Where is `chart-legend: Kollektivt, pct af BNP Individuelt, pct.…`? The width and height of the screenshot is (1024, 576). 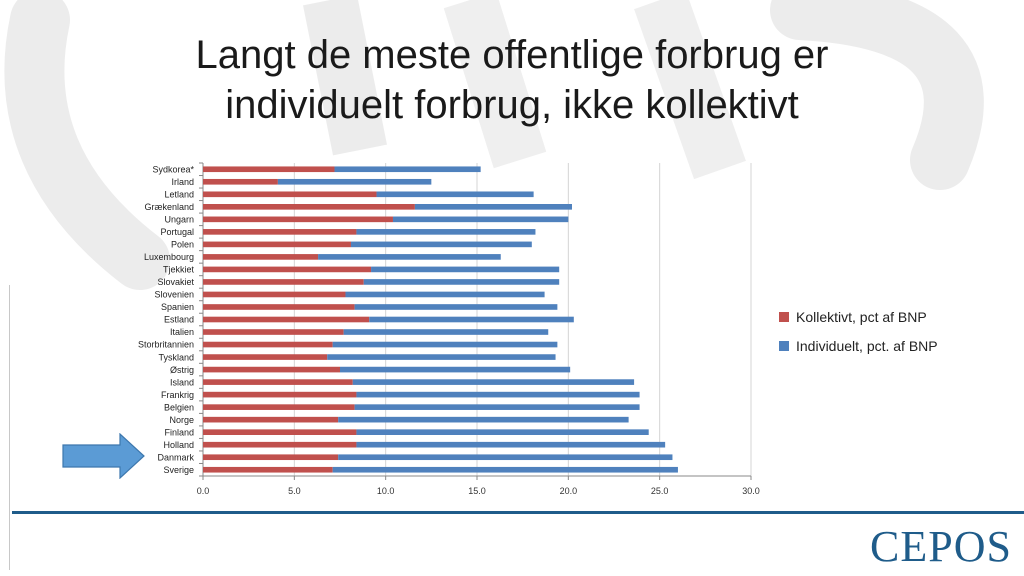
chart-legend: Kollektivt, pct af BNP Individuelt, pct.… is located at coordinates (858, 331).